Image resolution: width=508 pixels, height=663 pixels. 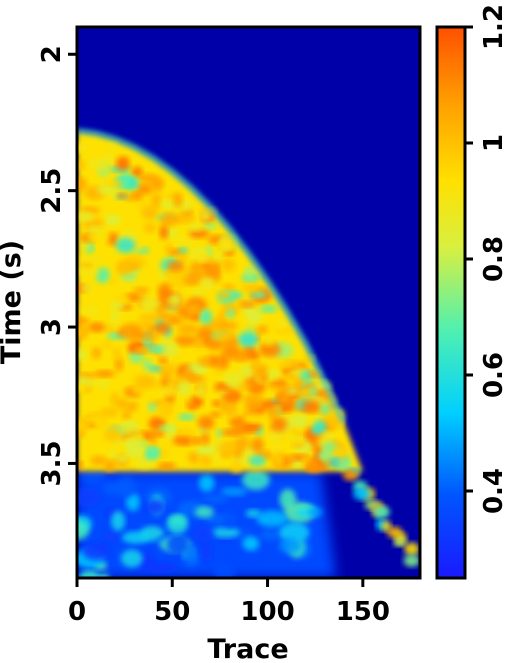 What do you see at coordinates (57, 265) in the screenshot?
I see `y-axis: 2 2.5 3 3.5` at bounding box center [57, 265].